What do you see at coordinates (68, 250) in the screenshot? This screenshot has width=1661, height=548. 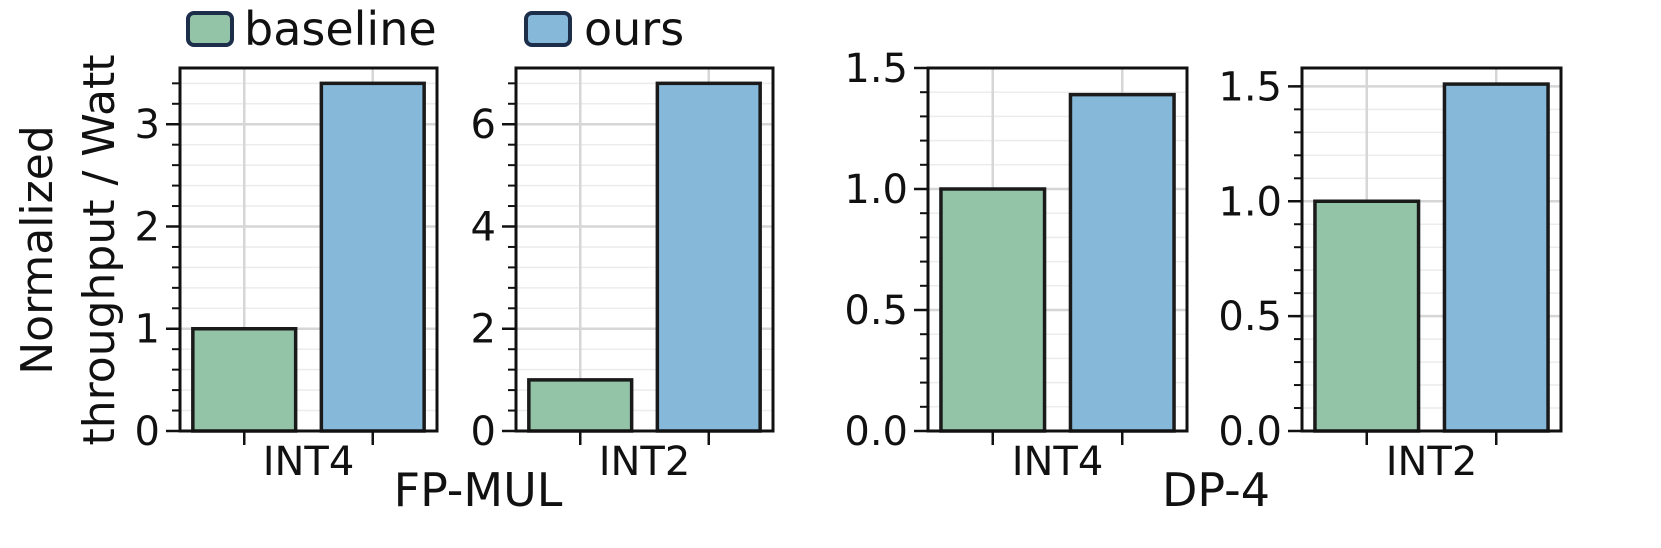 I see `y-axis-label: Normalized throughput / Watt` at bounding box center [68, 250].